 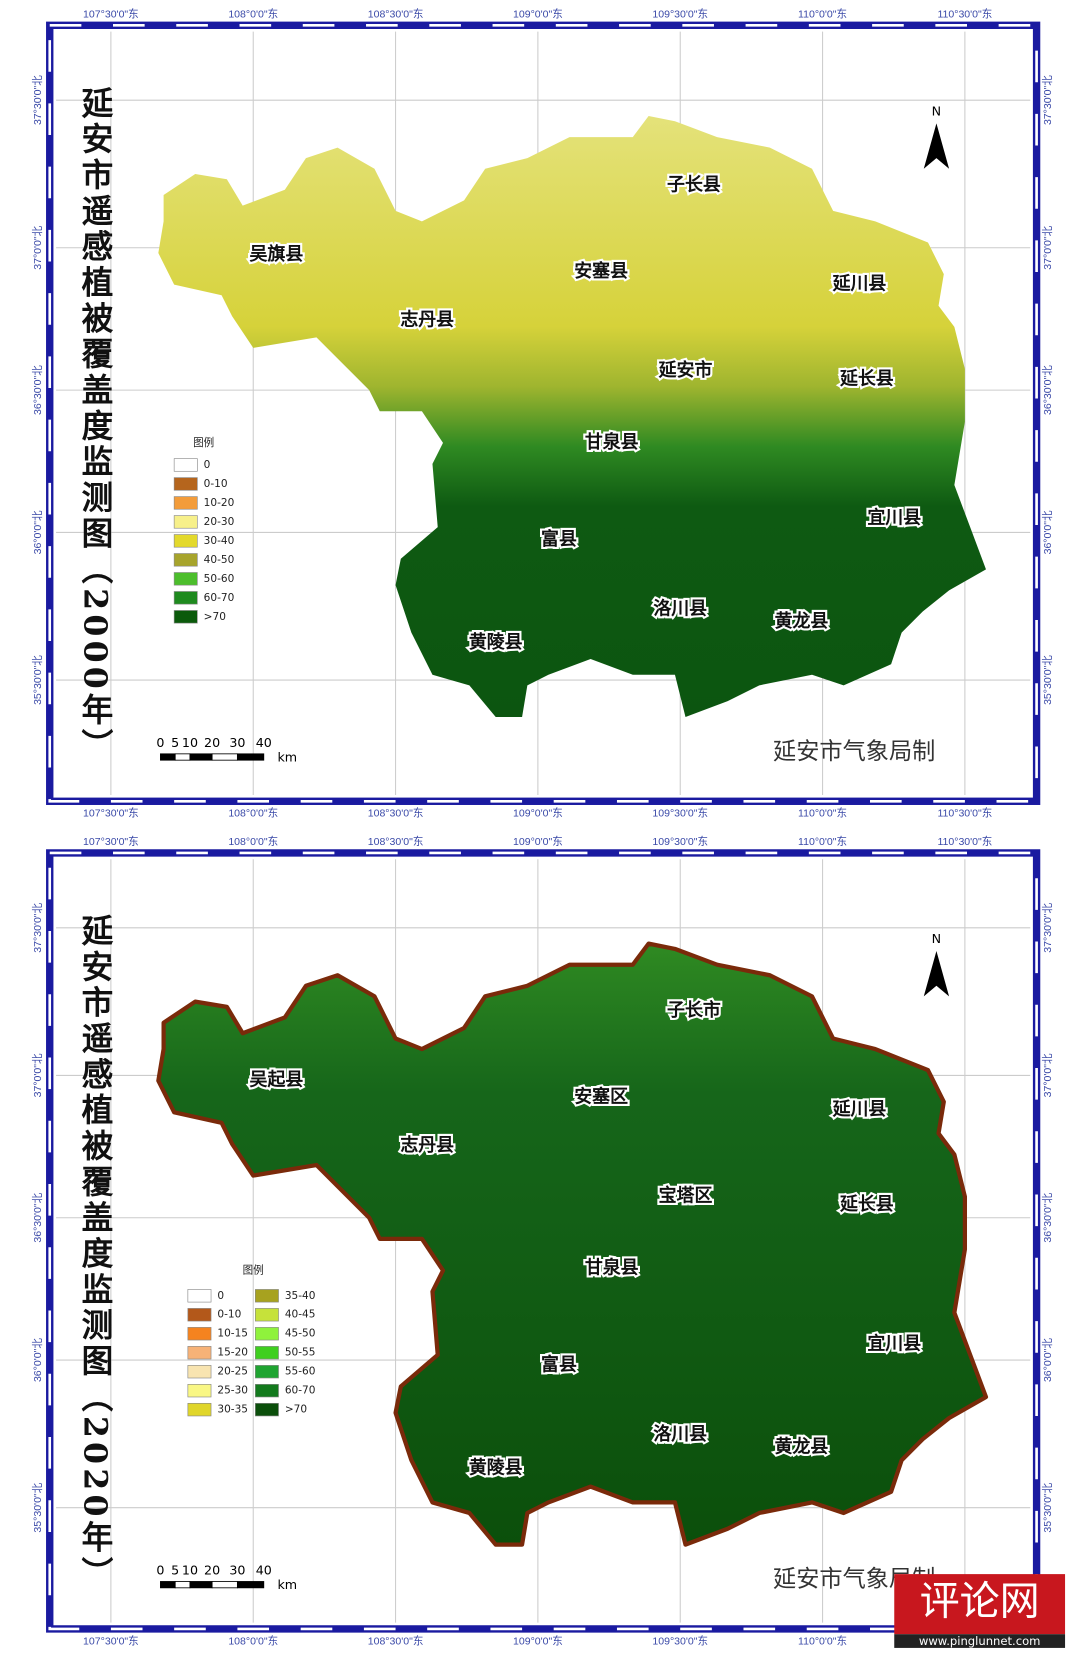 What do you see at coordinates (232, 1334) in the screenshot?
I see `legend-label: 10-15` at bounding box center [232, 1334].